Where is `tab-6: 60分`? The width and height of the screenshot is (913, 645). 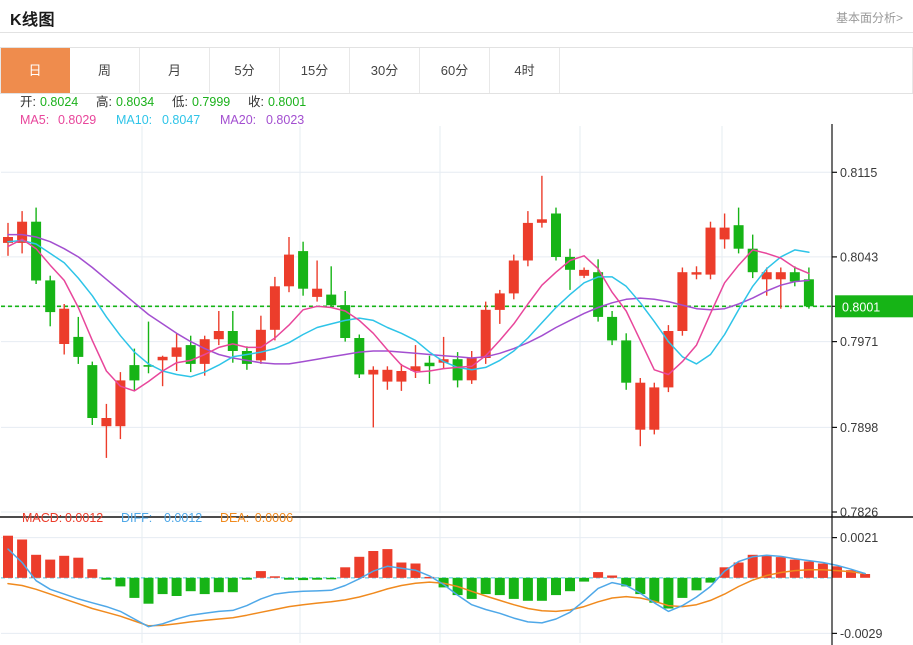
tab-6: 60分 is located at coordinates (455, 70).